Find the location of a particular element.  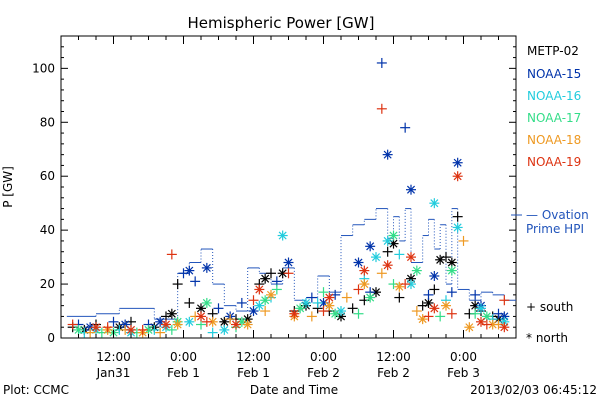

y-tick-label: 40 is located at coordinates (47, 230).